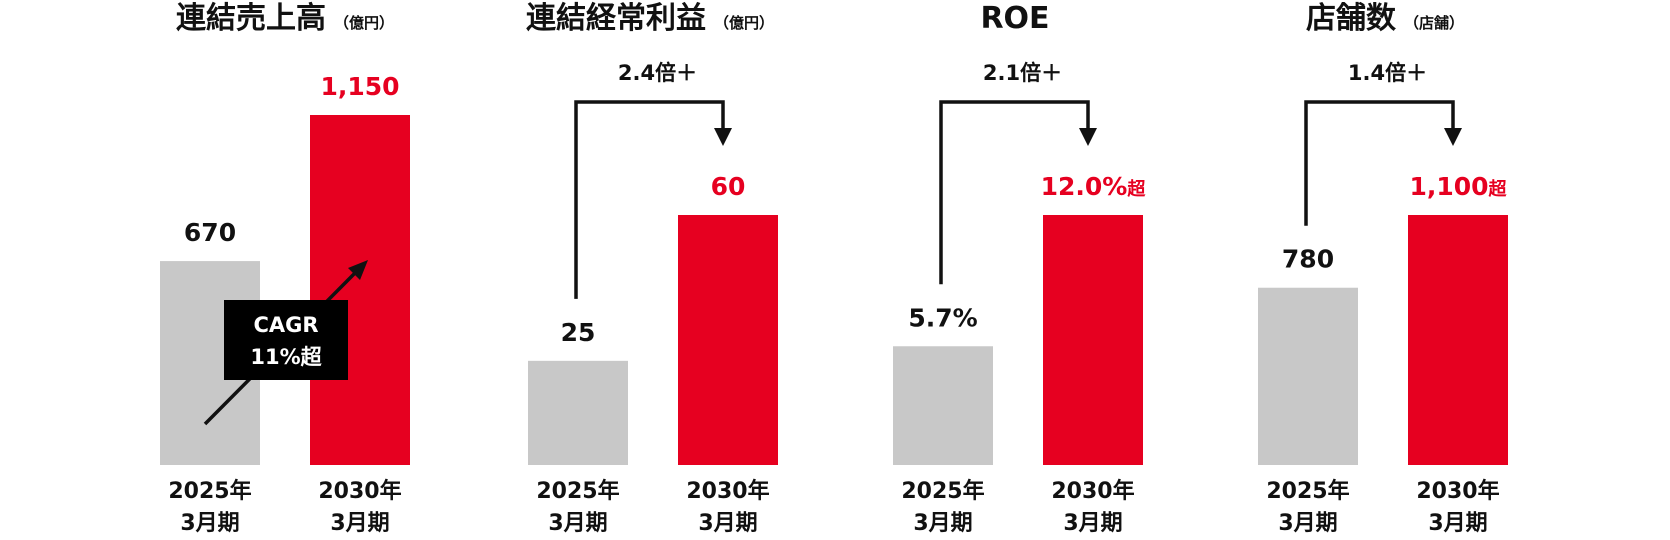  Describe the element at coordinates (942, 317) in the screenshot. I see `value-label: 5.7%` at that location.